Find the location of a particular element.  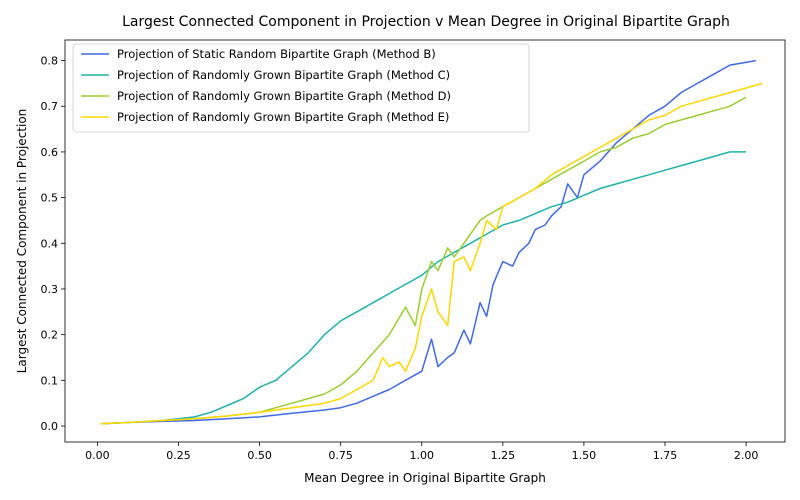

x-tick-label: 1.75 is located at coordinates (665, 455).